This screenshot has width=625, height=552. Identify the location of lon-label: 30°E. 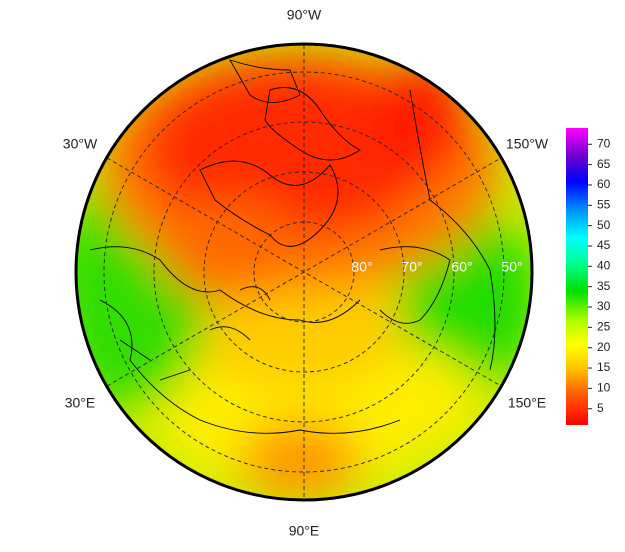
(80, 403).